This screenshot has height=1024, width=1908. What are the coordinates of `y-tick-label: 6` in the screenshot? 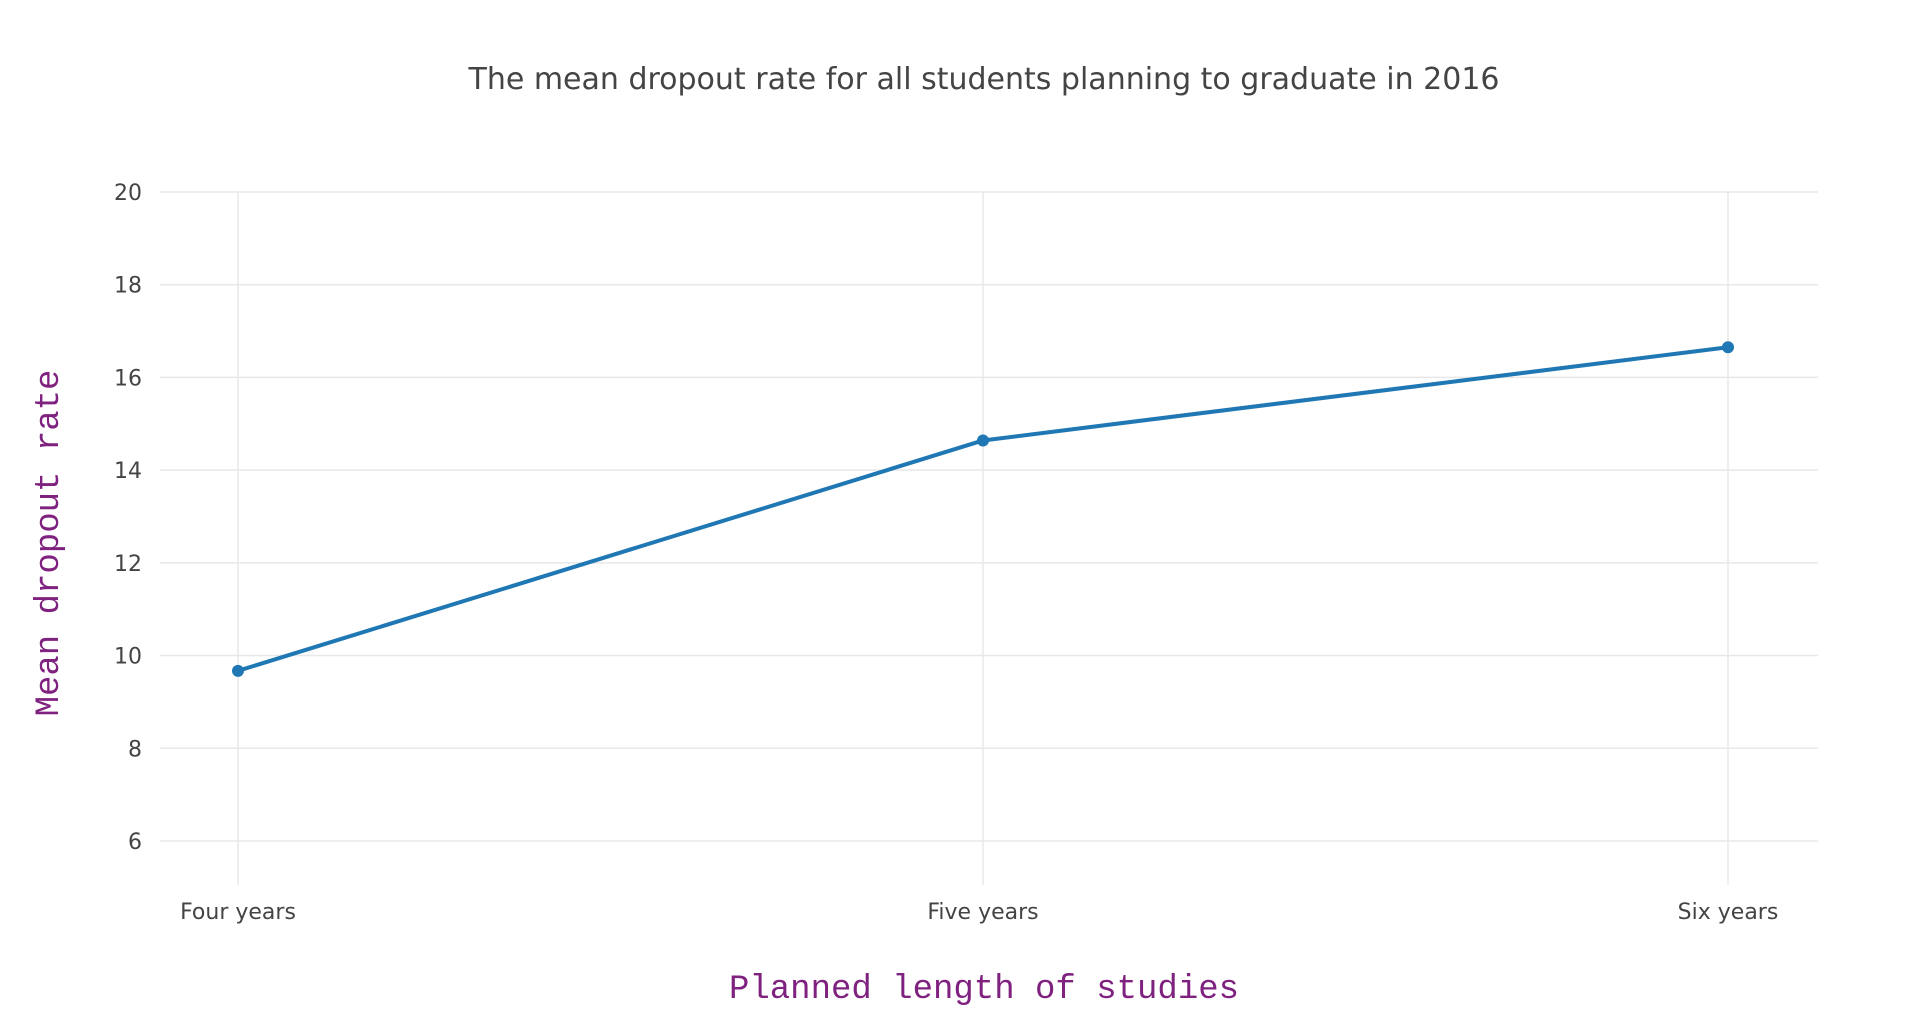 It's located at (135, 842).